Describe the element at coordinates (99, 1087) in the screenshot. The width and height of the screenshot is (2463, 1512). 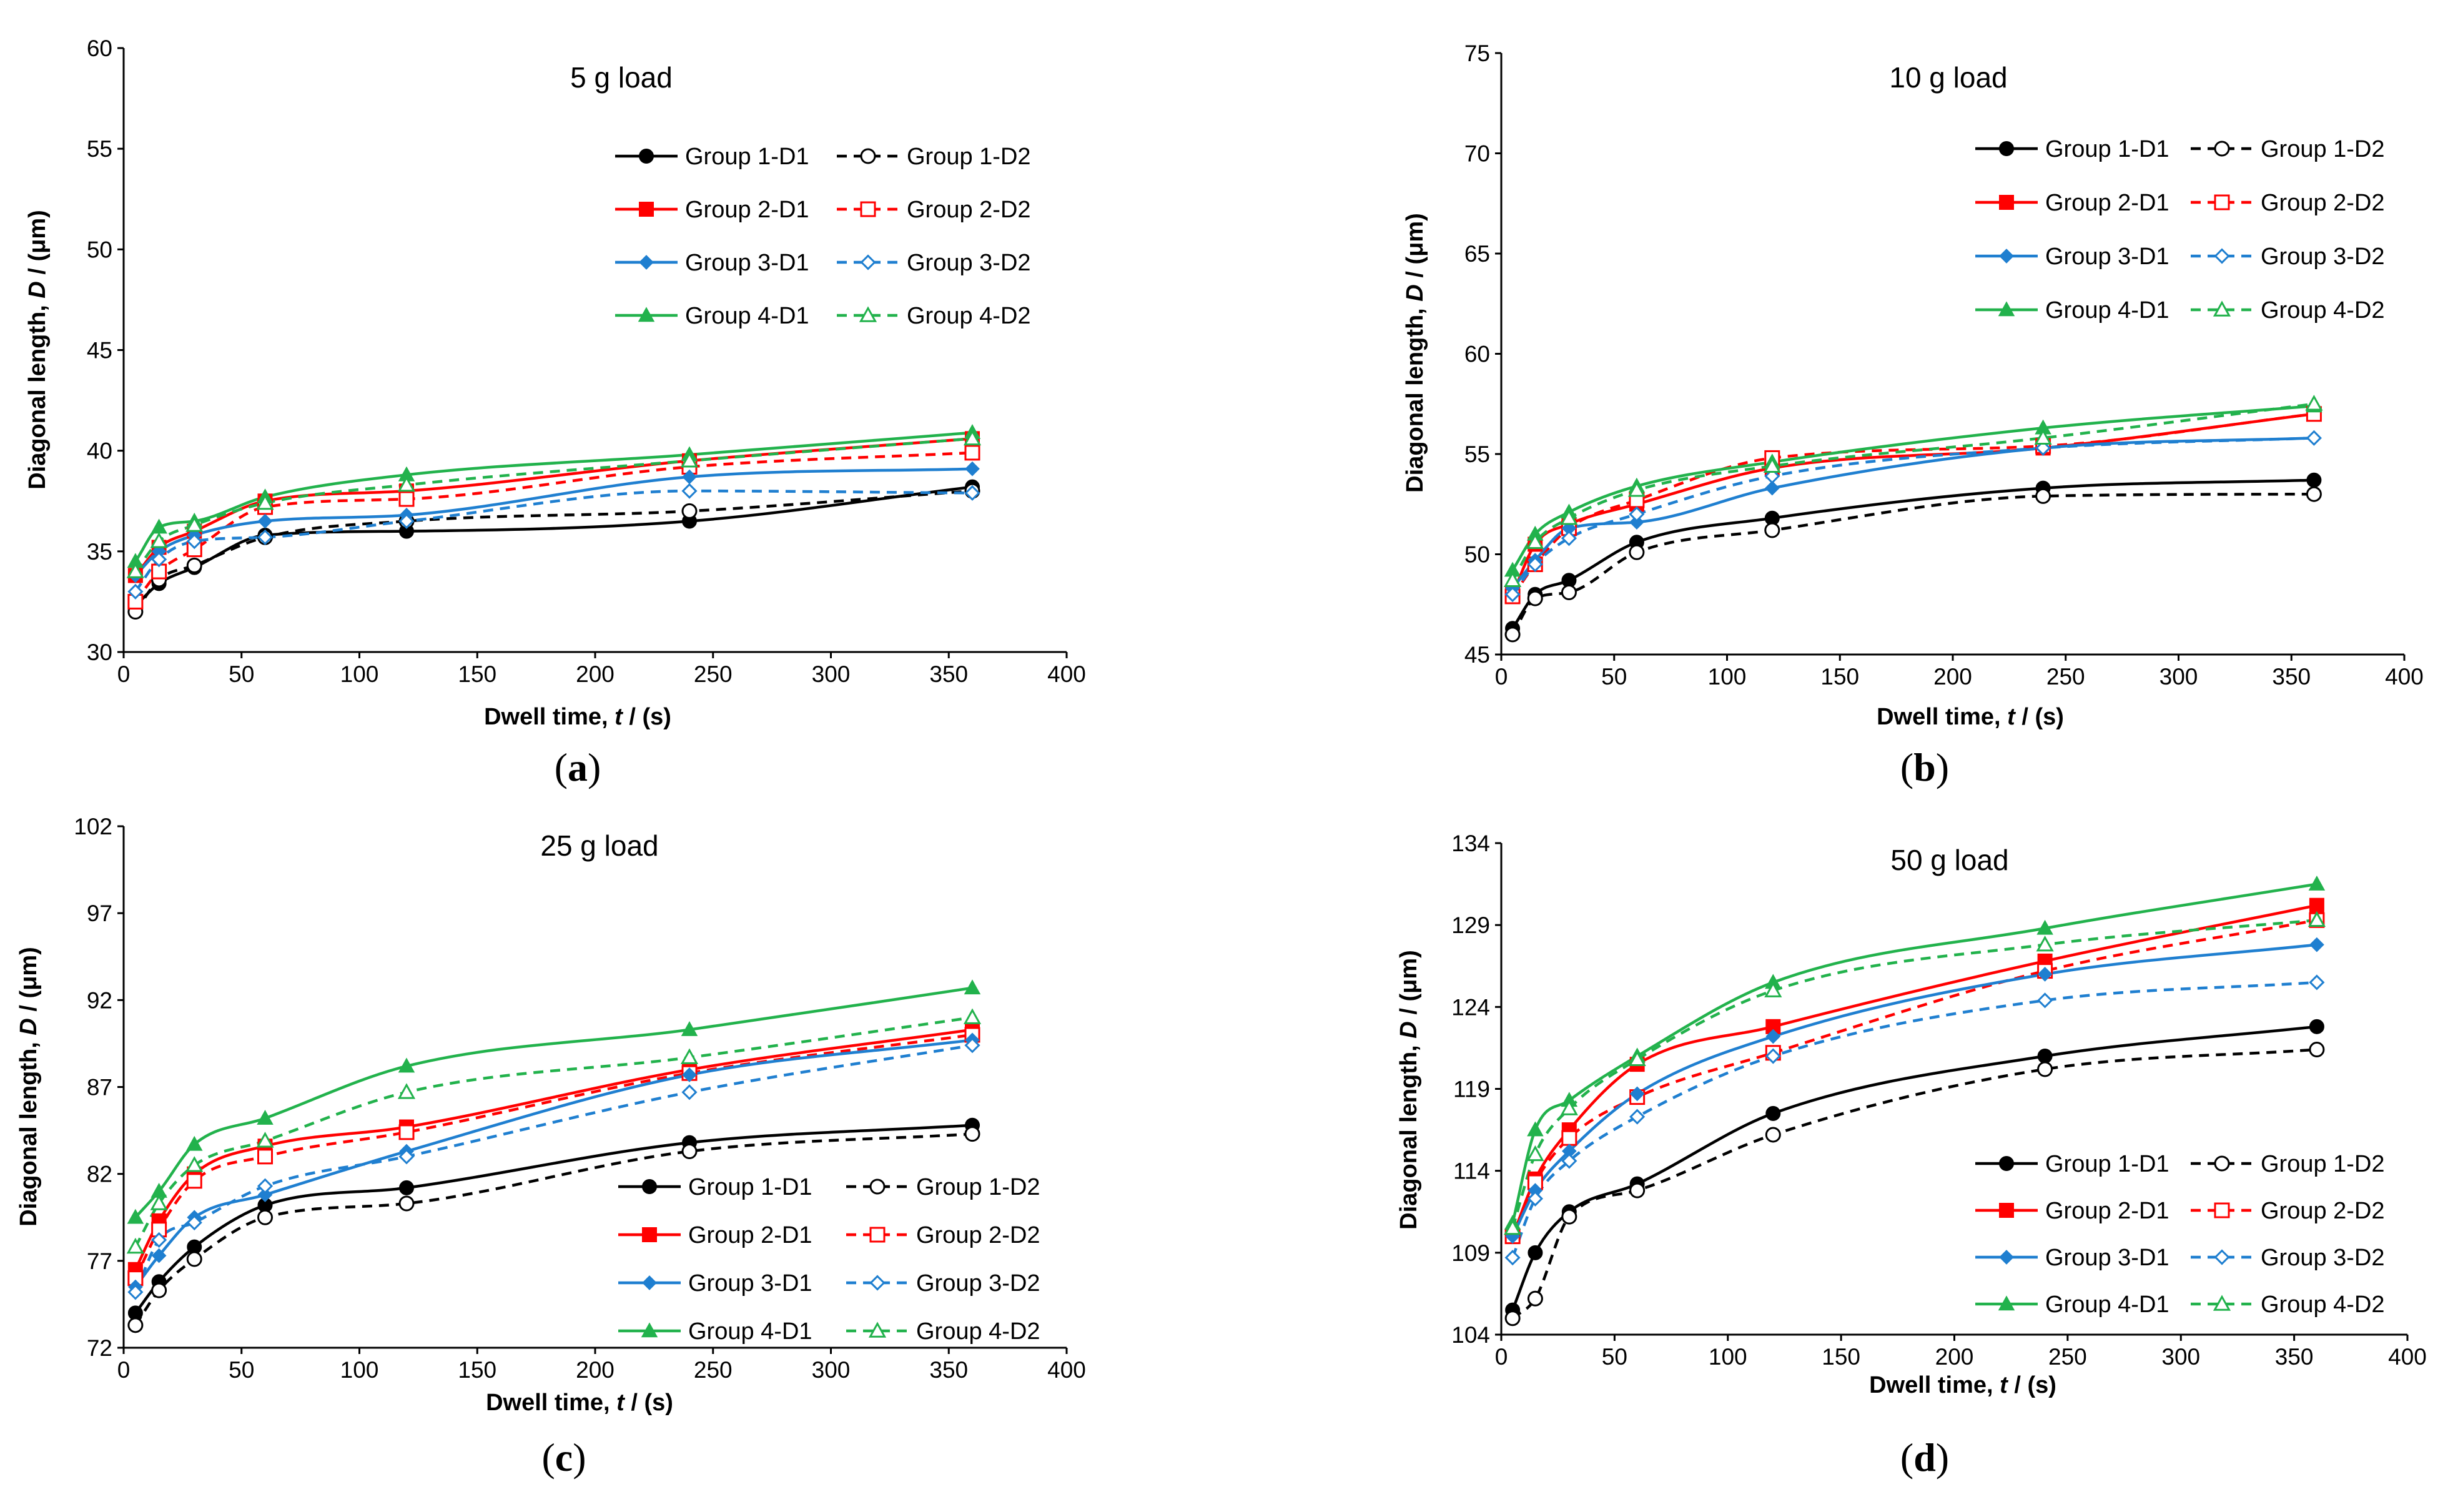
I see `y-tick-label: 87` at that location.